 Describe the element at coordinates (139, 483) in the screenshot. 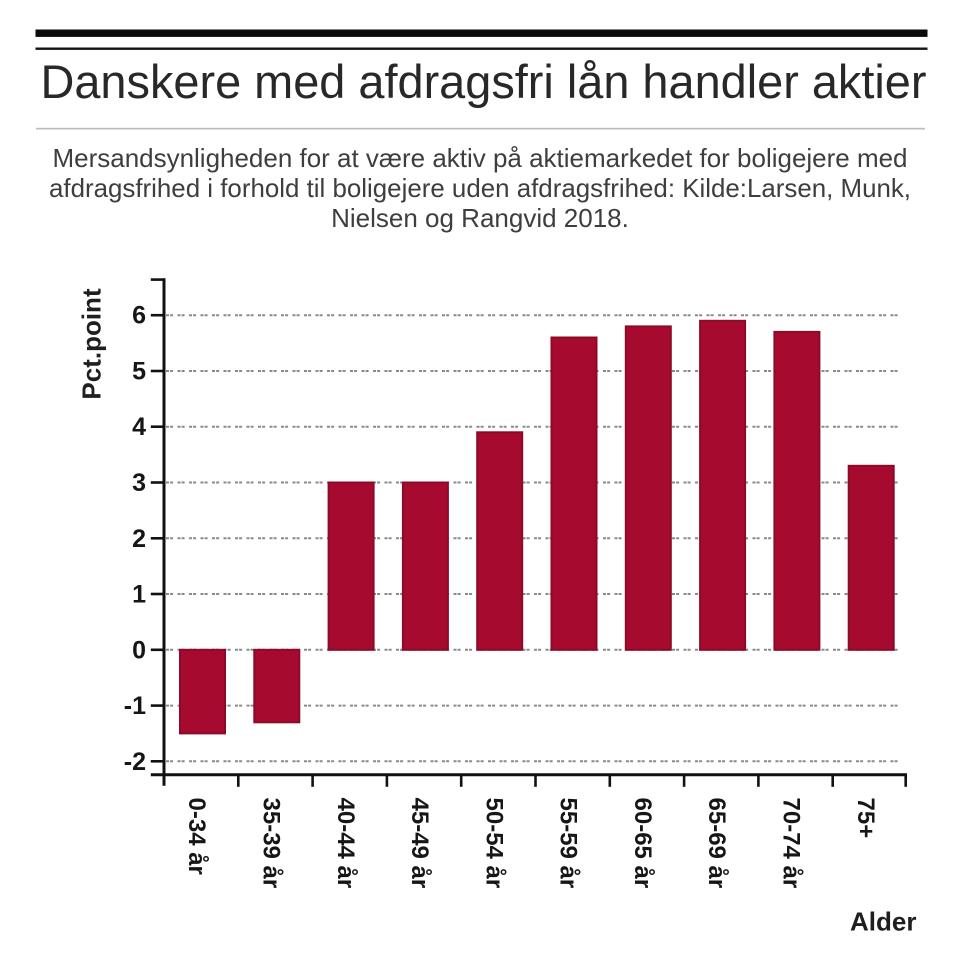

I see `svg-text: 3` at that location.